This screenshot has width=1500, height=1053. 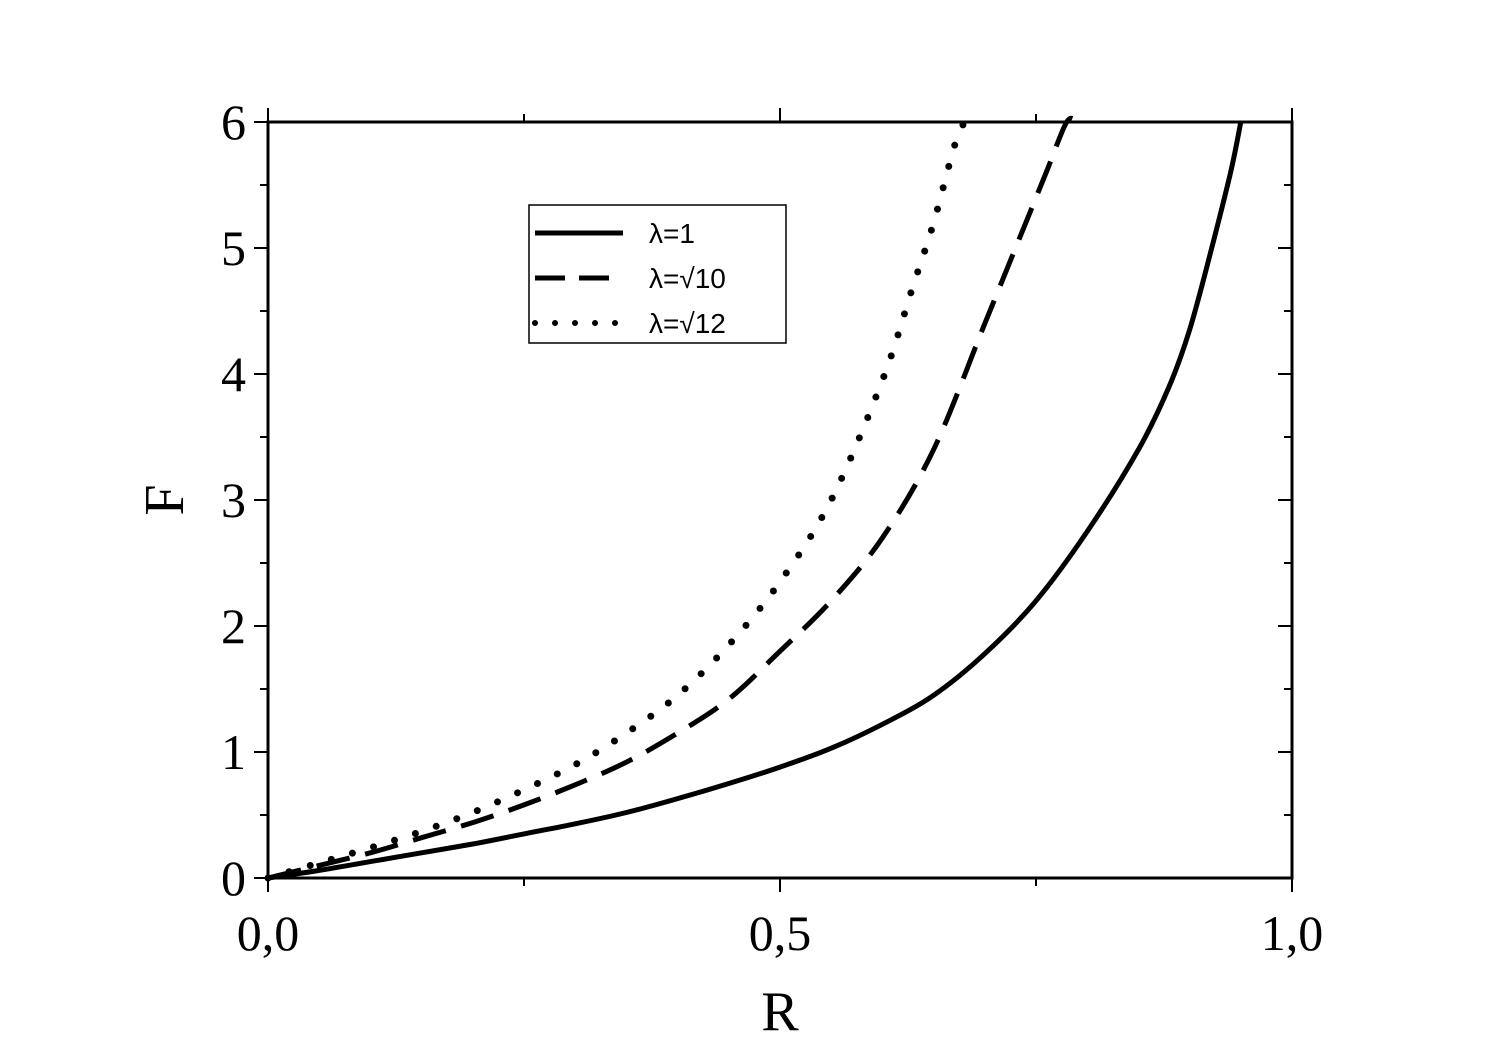 What do you see at coordinates (687, 323) in the screenshot?
I see `legend-label-3: λ=√12` at bounding box center [687, 323].